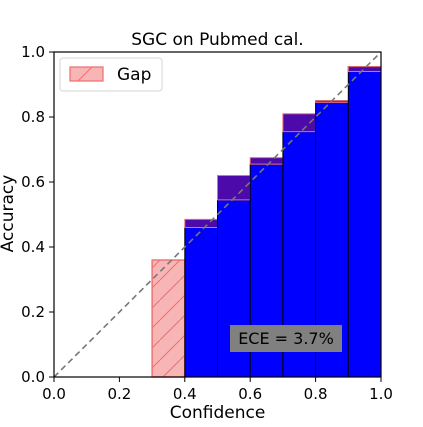 This screenshot has width=423, height=427. I want to click on y-tick-label: 1.0, so click(33, 52).